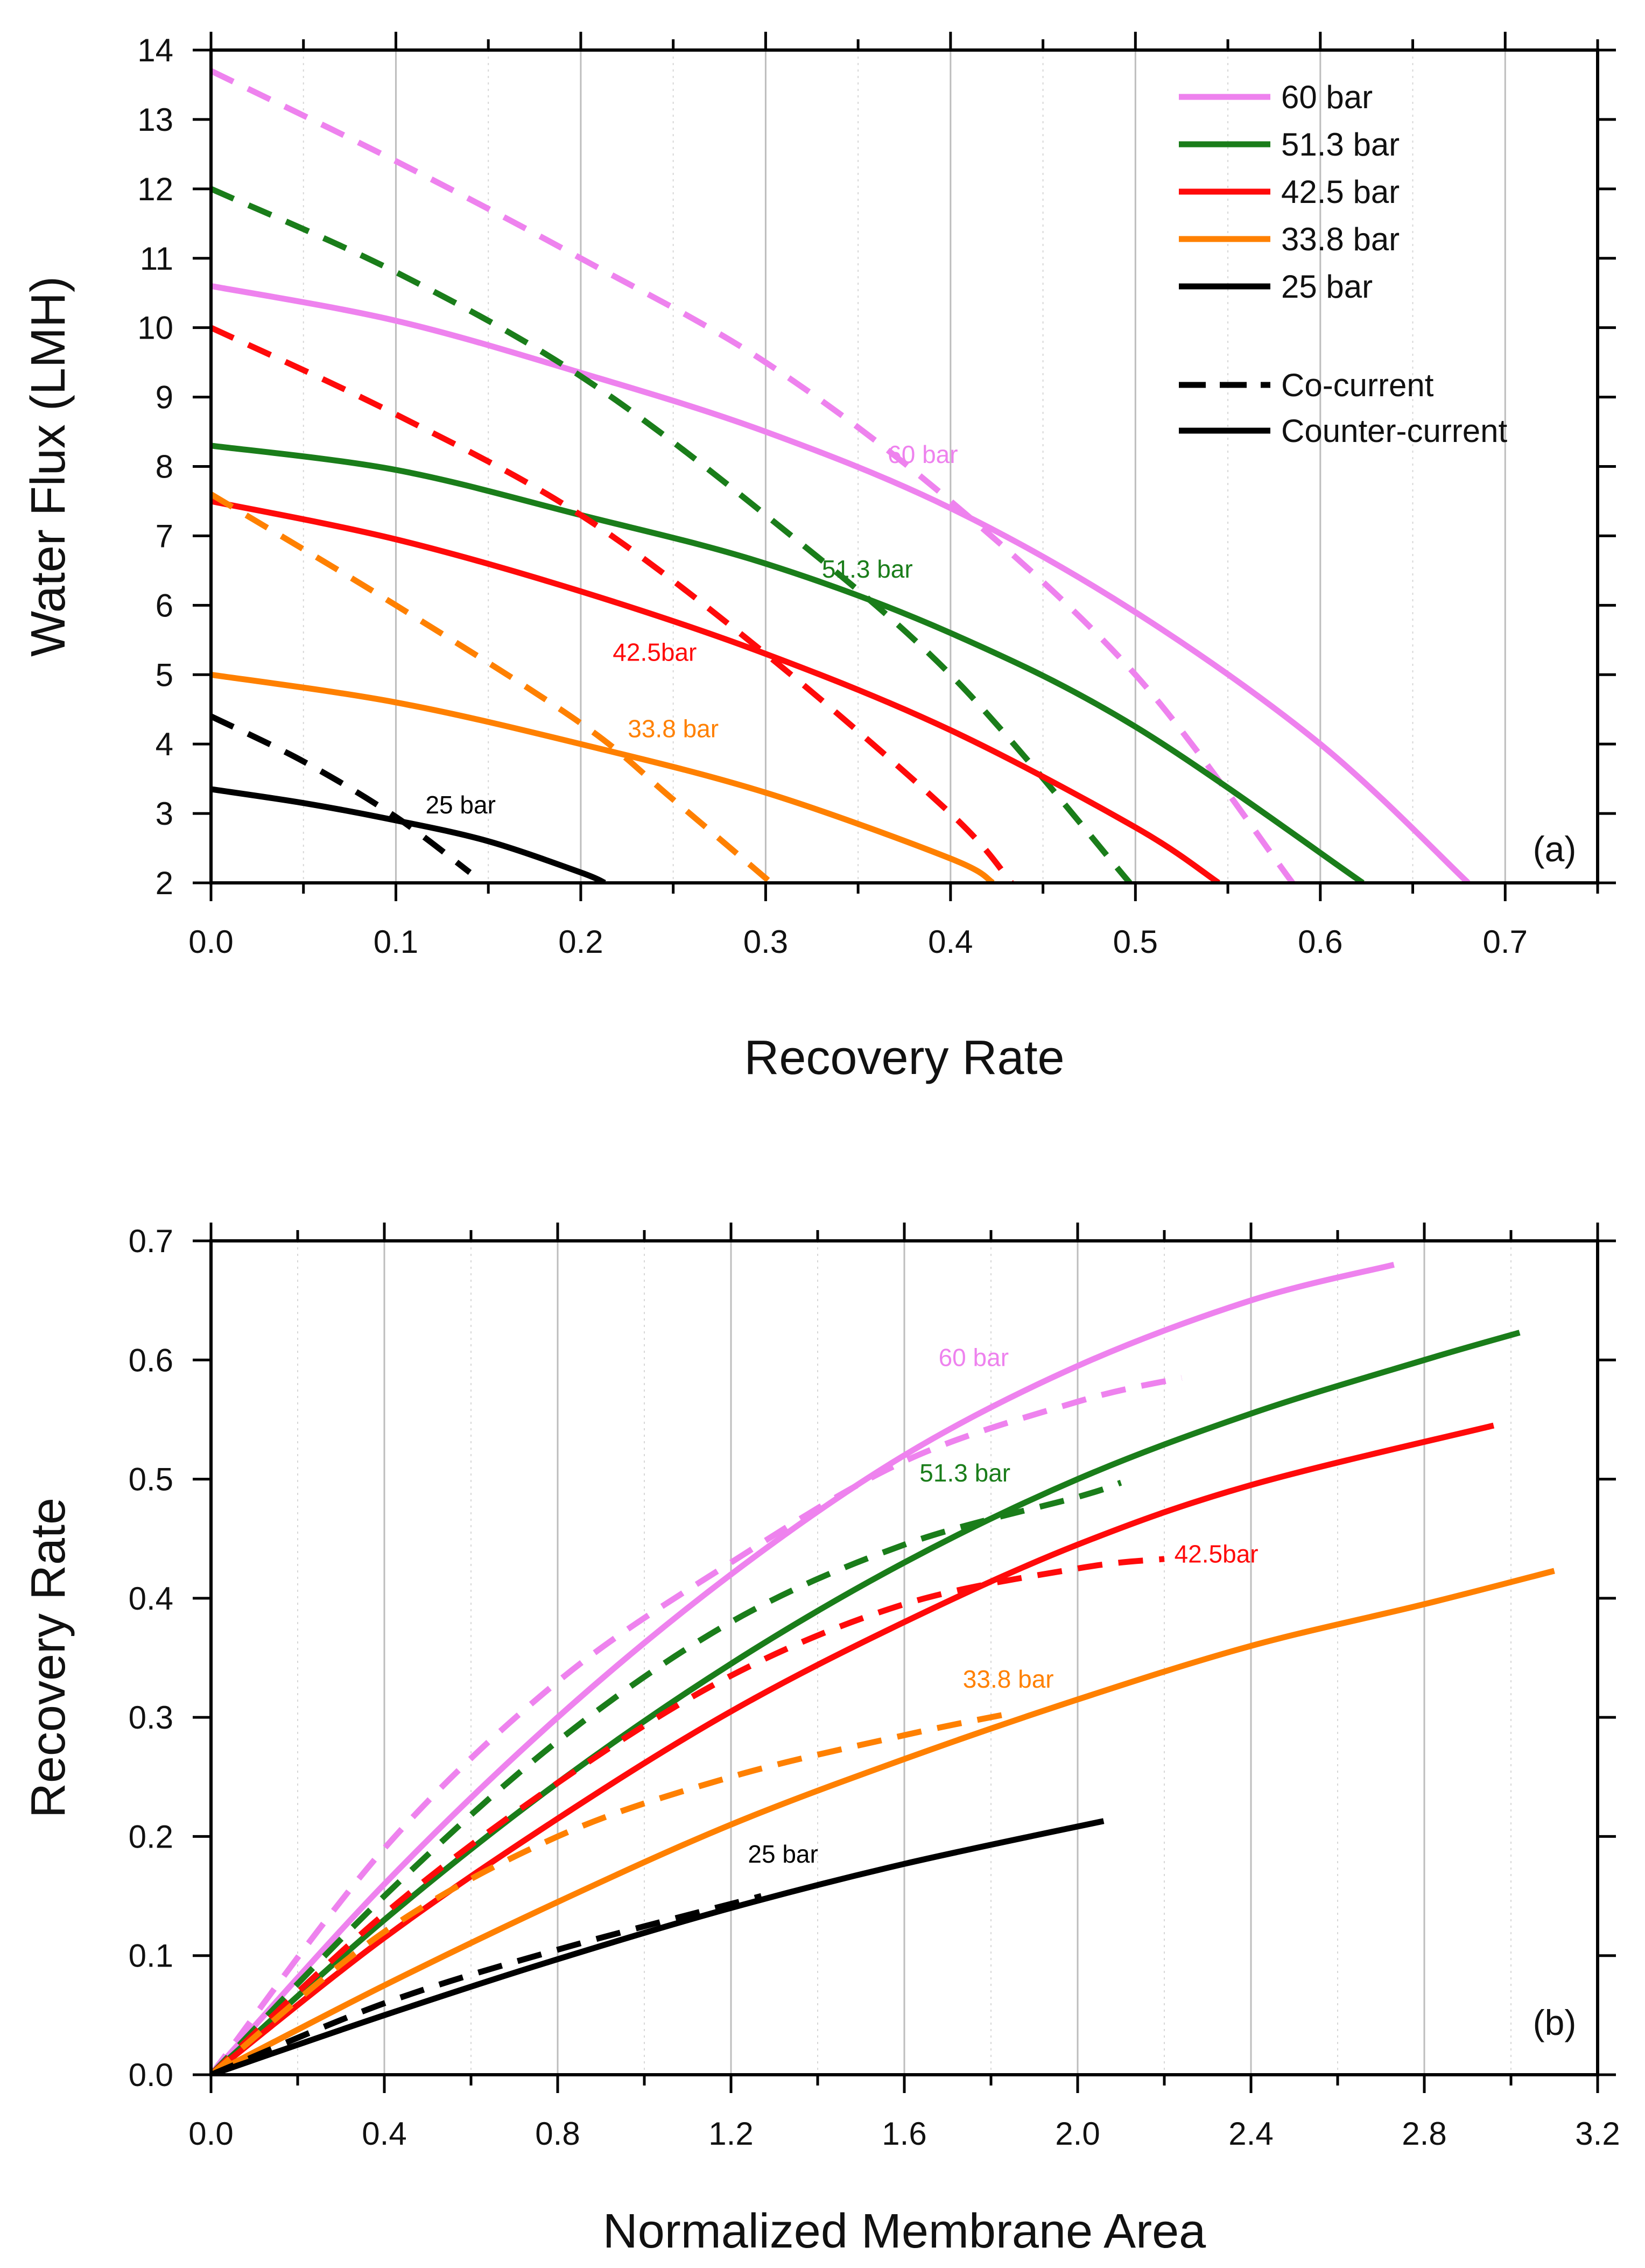 This screenshot has width=1645, height=2268. Describe the element at coordinates (765, 942) in the screenshot. I see `x-tick-label: 0.3` at that location.